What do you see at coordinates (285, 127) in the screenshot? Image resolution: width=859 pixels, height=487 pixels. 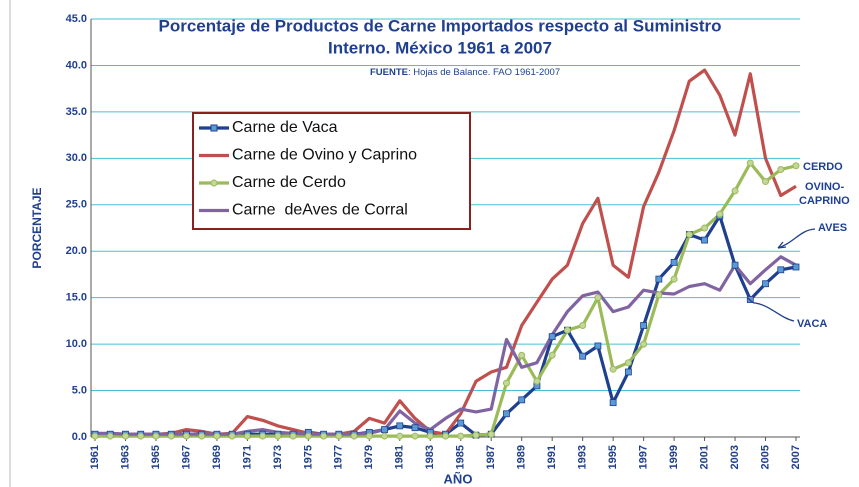 I see `legend-label: Carne de Vaca` at bounding box center [285, 127].